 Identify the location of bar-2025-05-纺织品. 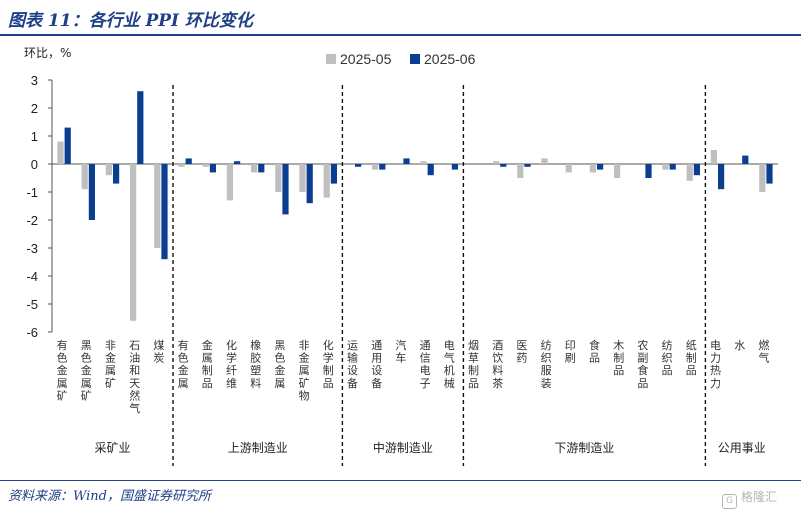
(665, 167).